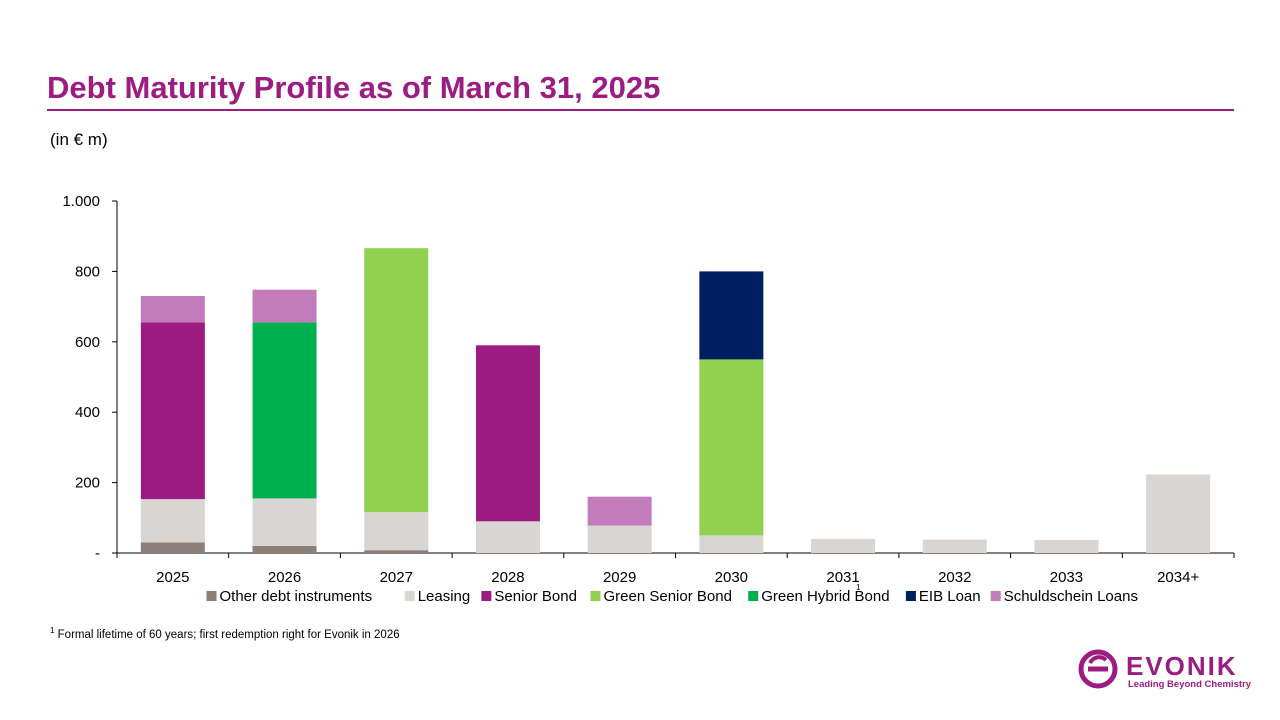 This screenshot has height=720, width=1280. Describe the element at coordinates (296, 596) in the screenshot. I see `legend-label: Other debt instruments` at that location.